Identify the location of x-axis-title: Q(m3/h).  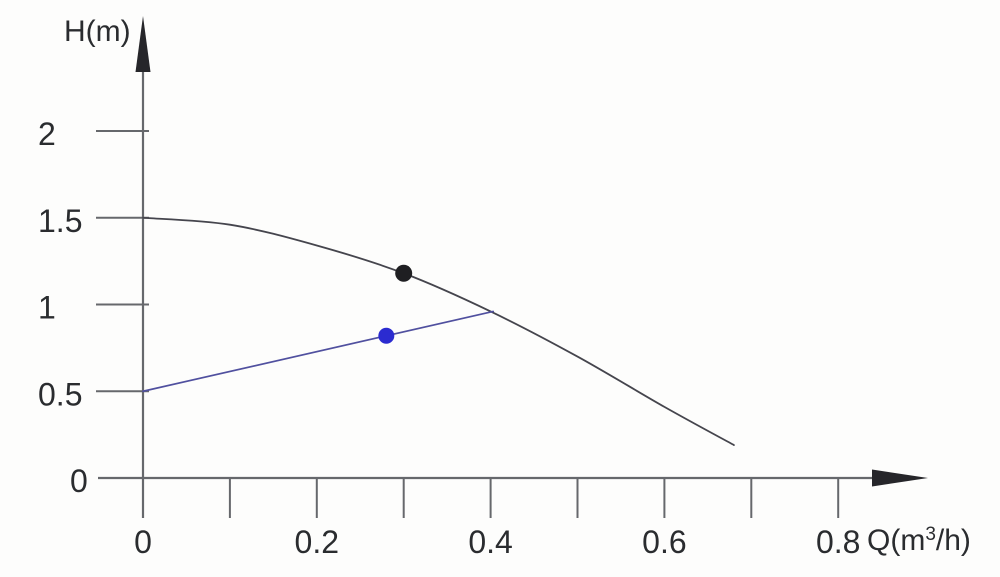
(919, 540).